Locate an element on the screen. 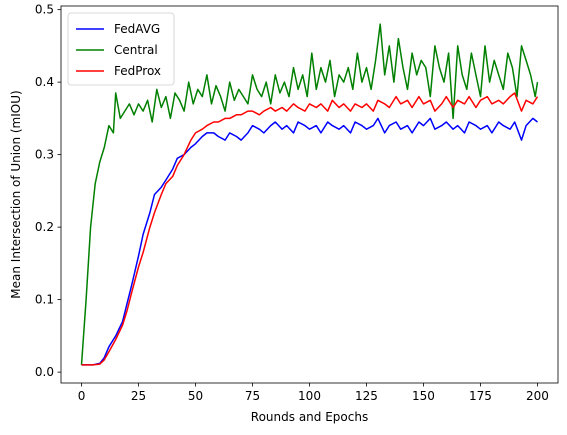 This screenshot has height=435, width=567. legend: FedAVG Central FedProx is located at coordinates (121, 49).